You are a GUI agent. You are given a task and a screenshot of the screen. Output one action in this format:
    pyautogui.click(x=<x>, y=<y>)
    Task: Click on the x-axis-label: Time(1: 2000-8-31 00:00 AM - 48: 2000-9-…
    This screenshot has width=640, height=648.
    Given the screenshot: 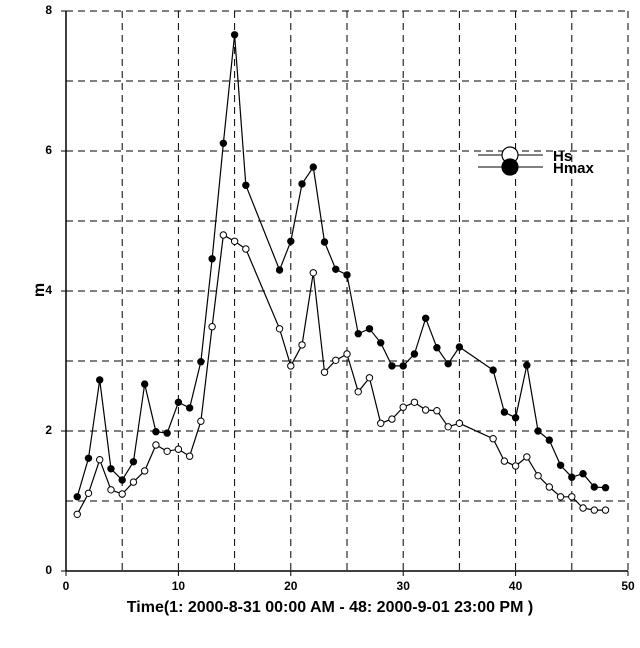 What is the action you would take?
    pyautogui.click(x=330, y=607)
    